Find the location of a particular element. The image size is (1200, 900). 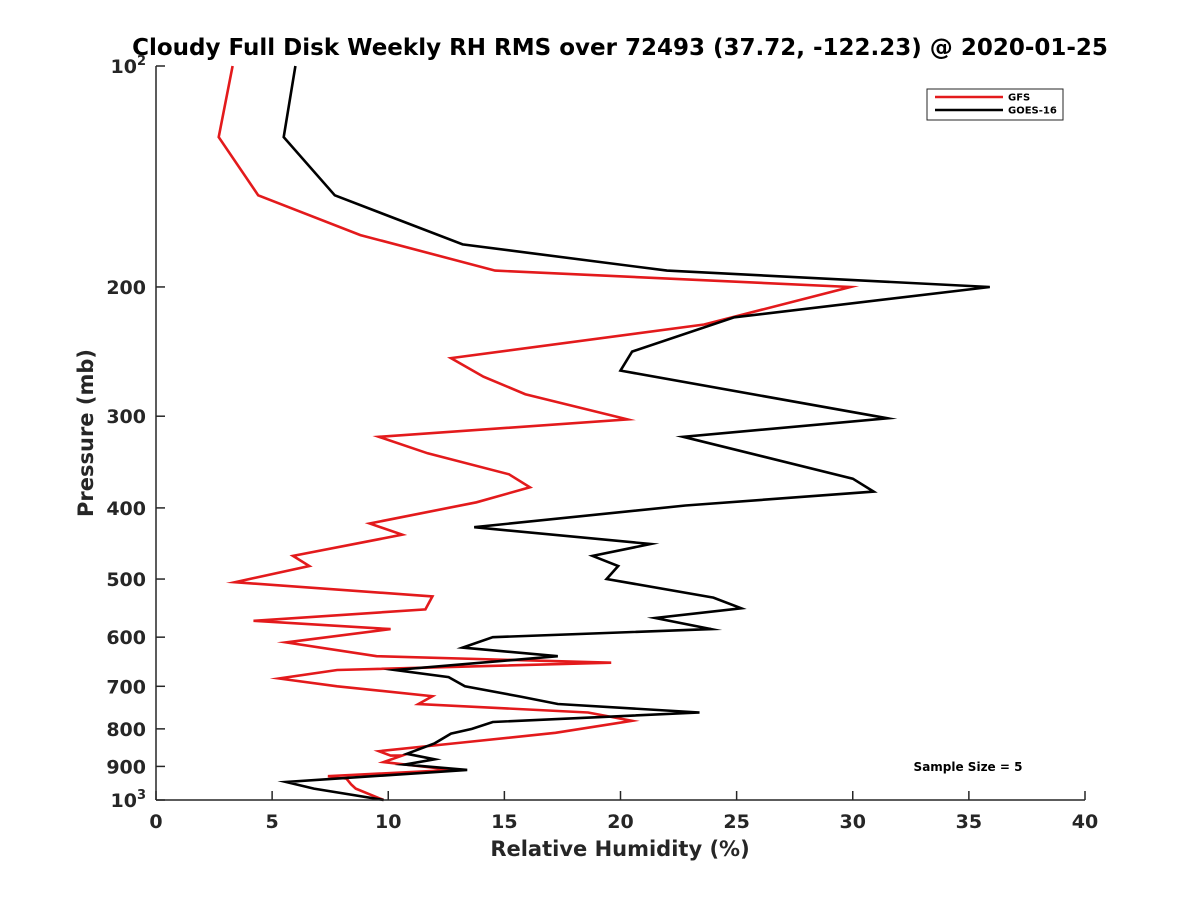

y-tick-label-600: 600 is located at coordinates (126, 638).